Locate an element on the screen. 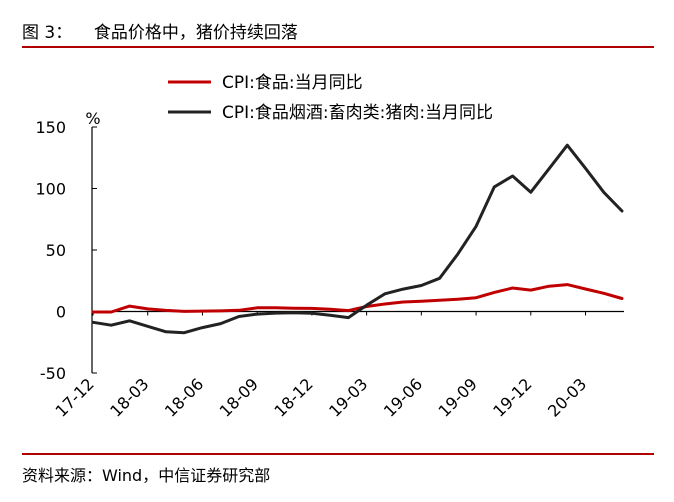 This screenshot has height=502, width=674. x-tick-label: 18-03 is located at coordinates (129, 397).